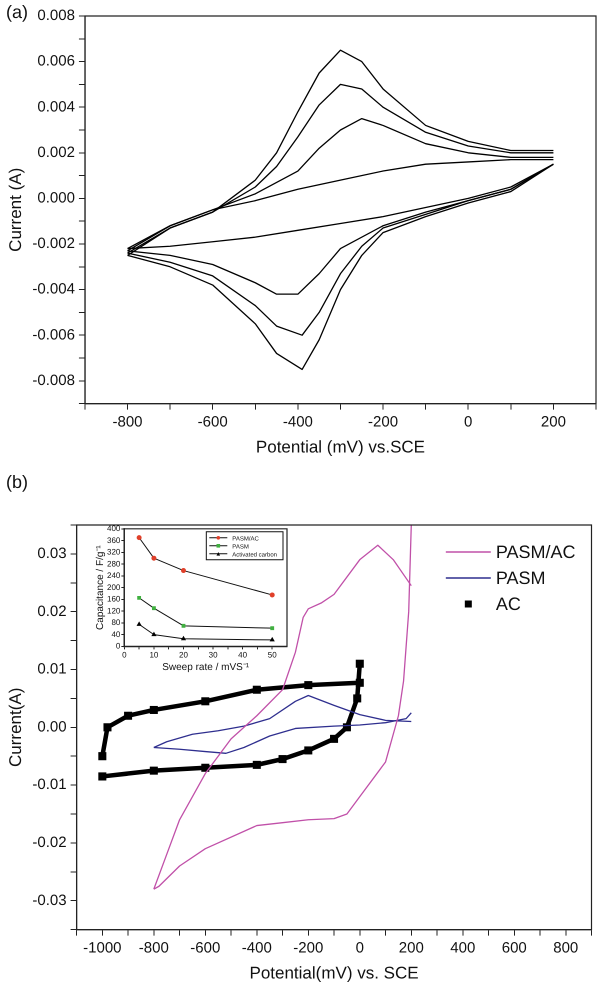  Describe the element at coordinates (116, 634) in the screenshot. I see `y-tick-label: 40` at that location.